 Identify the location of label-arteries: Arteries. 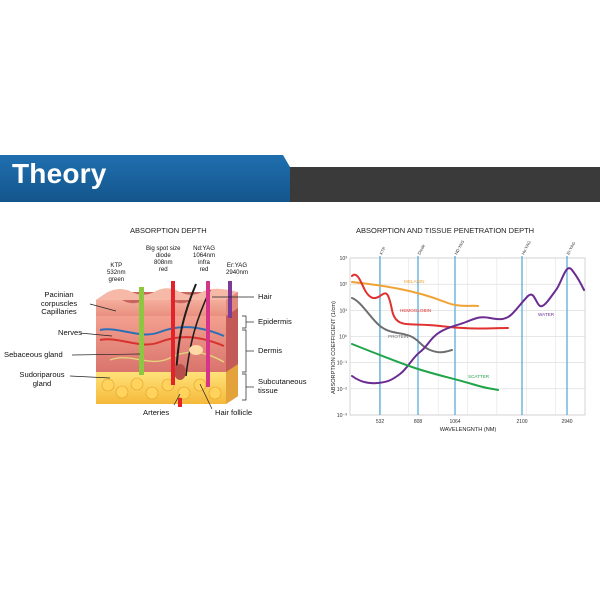
(156, 412).